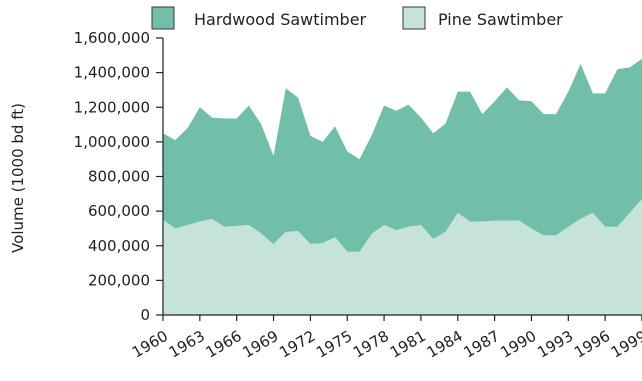  I want to click on x-tick-label: 1960, so click(150, 344).